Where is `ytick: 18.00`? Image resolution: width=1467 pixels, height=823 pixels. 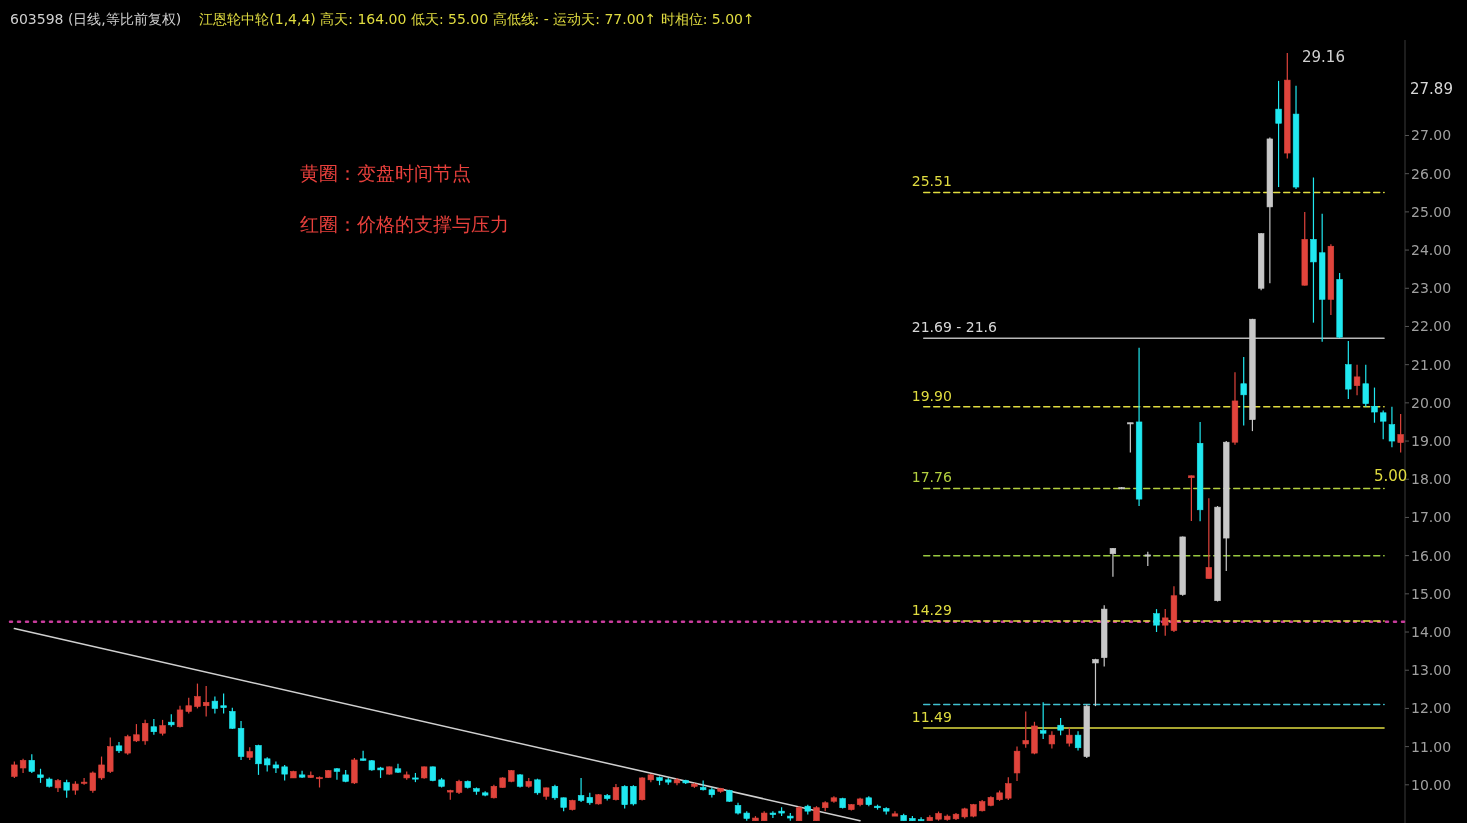 ytick: 18.00 is located at coordinates (1431, 479).